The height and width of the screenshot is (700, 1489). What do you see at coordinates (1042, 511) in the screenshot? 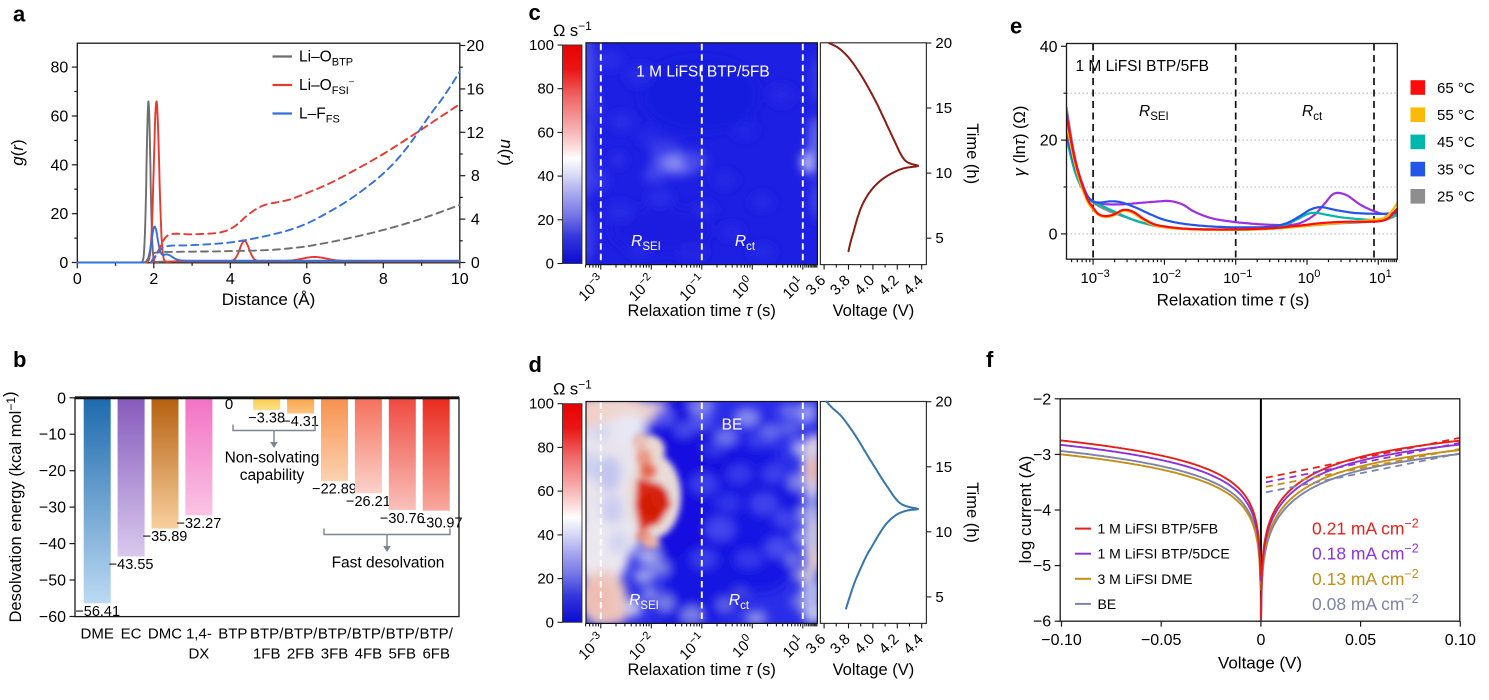
I see `svg-text: −4` at bounding box center [1042, 511].